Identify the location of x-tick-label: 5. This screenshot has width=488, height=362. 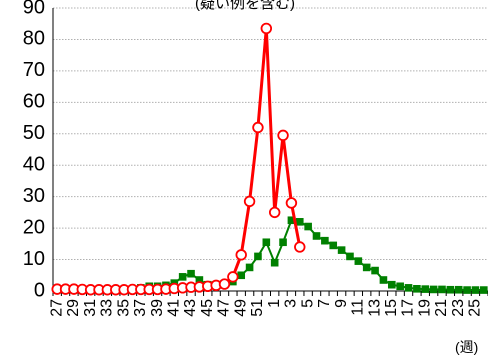
(307, 303).